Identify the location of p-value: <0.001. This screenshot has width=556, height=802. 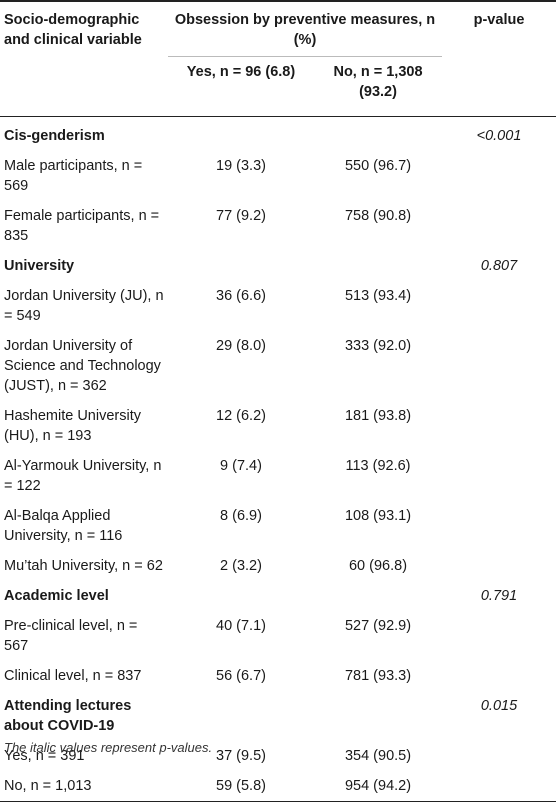
(499, 134).